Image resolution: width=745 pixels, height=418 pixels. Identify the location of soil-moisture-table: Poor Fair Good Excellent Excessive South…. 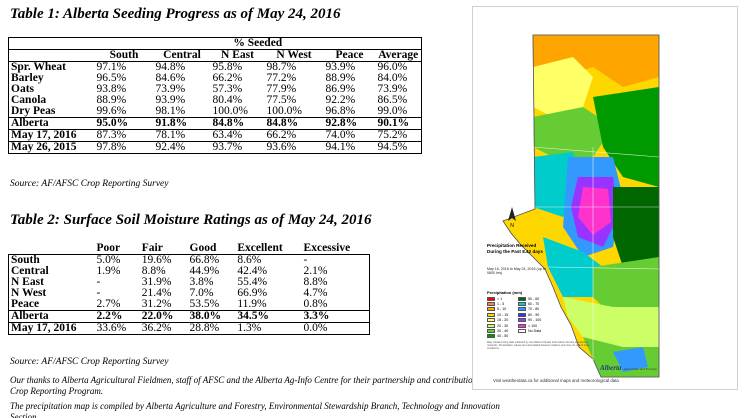
(189, 288).